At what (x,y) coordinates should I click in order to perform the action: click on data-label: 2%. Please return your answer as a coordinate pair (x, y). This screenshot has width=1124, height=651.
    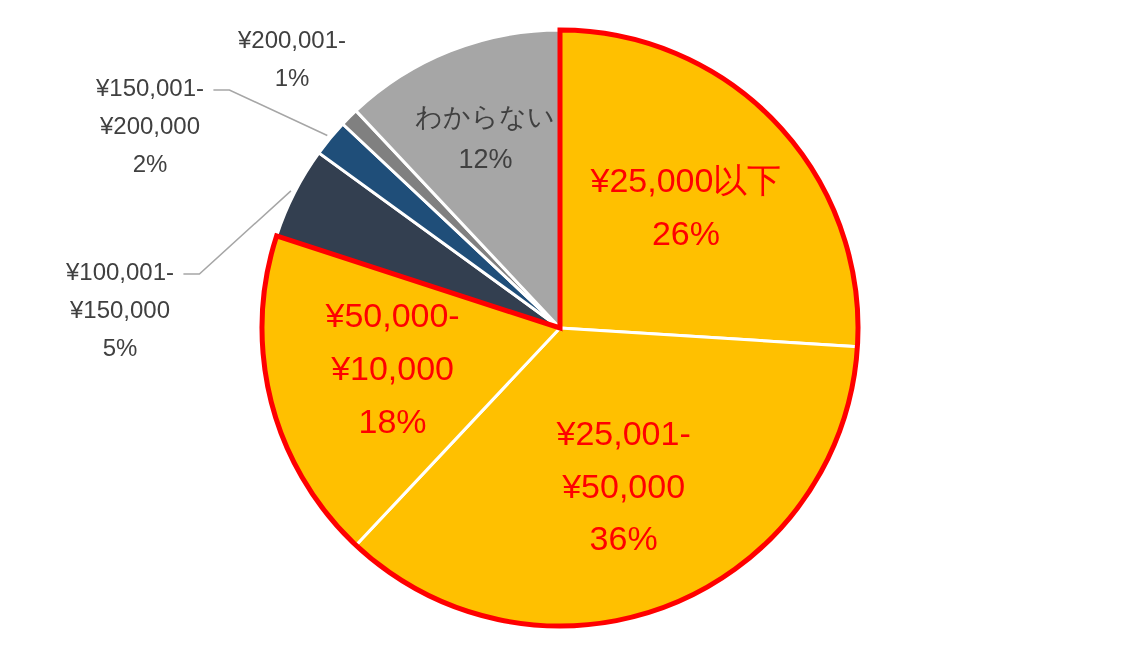
    Looking at the image, I should click on (150, 164).